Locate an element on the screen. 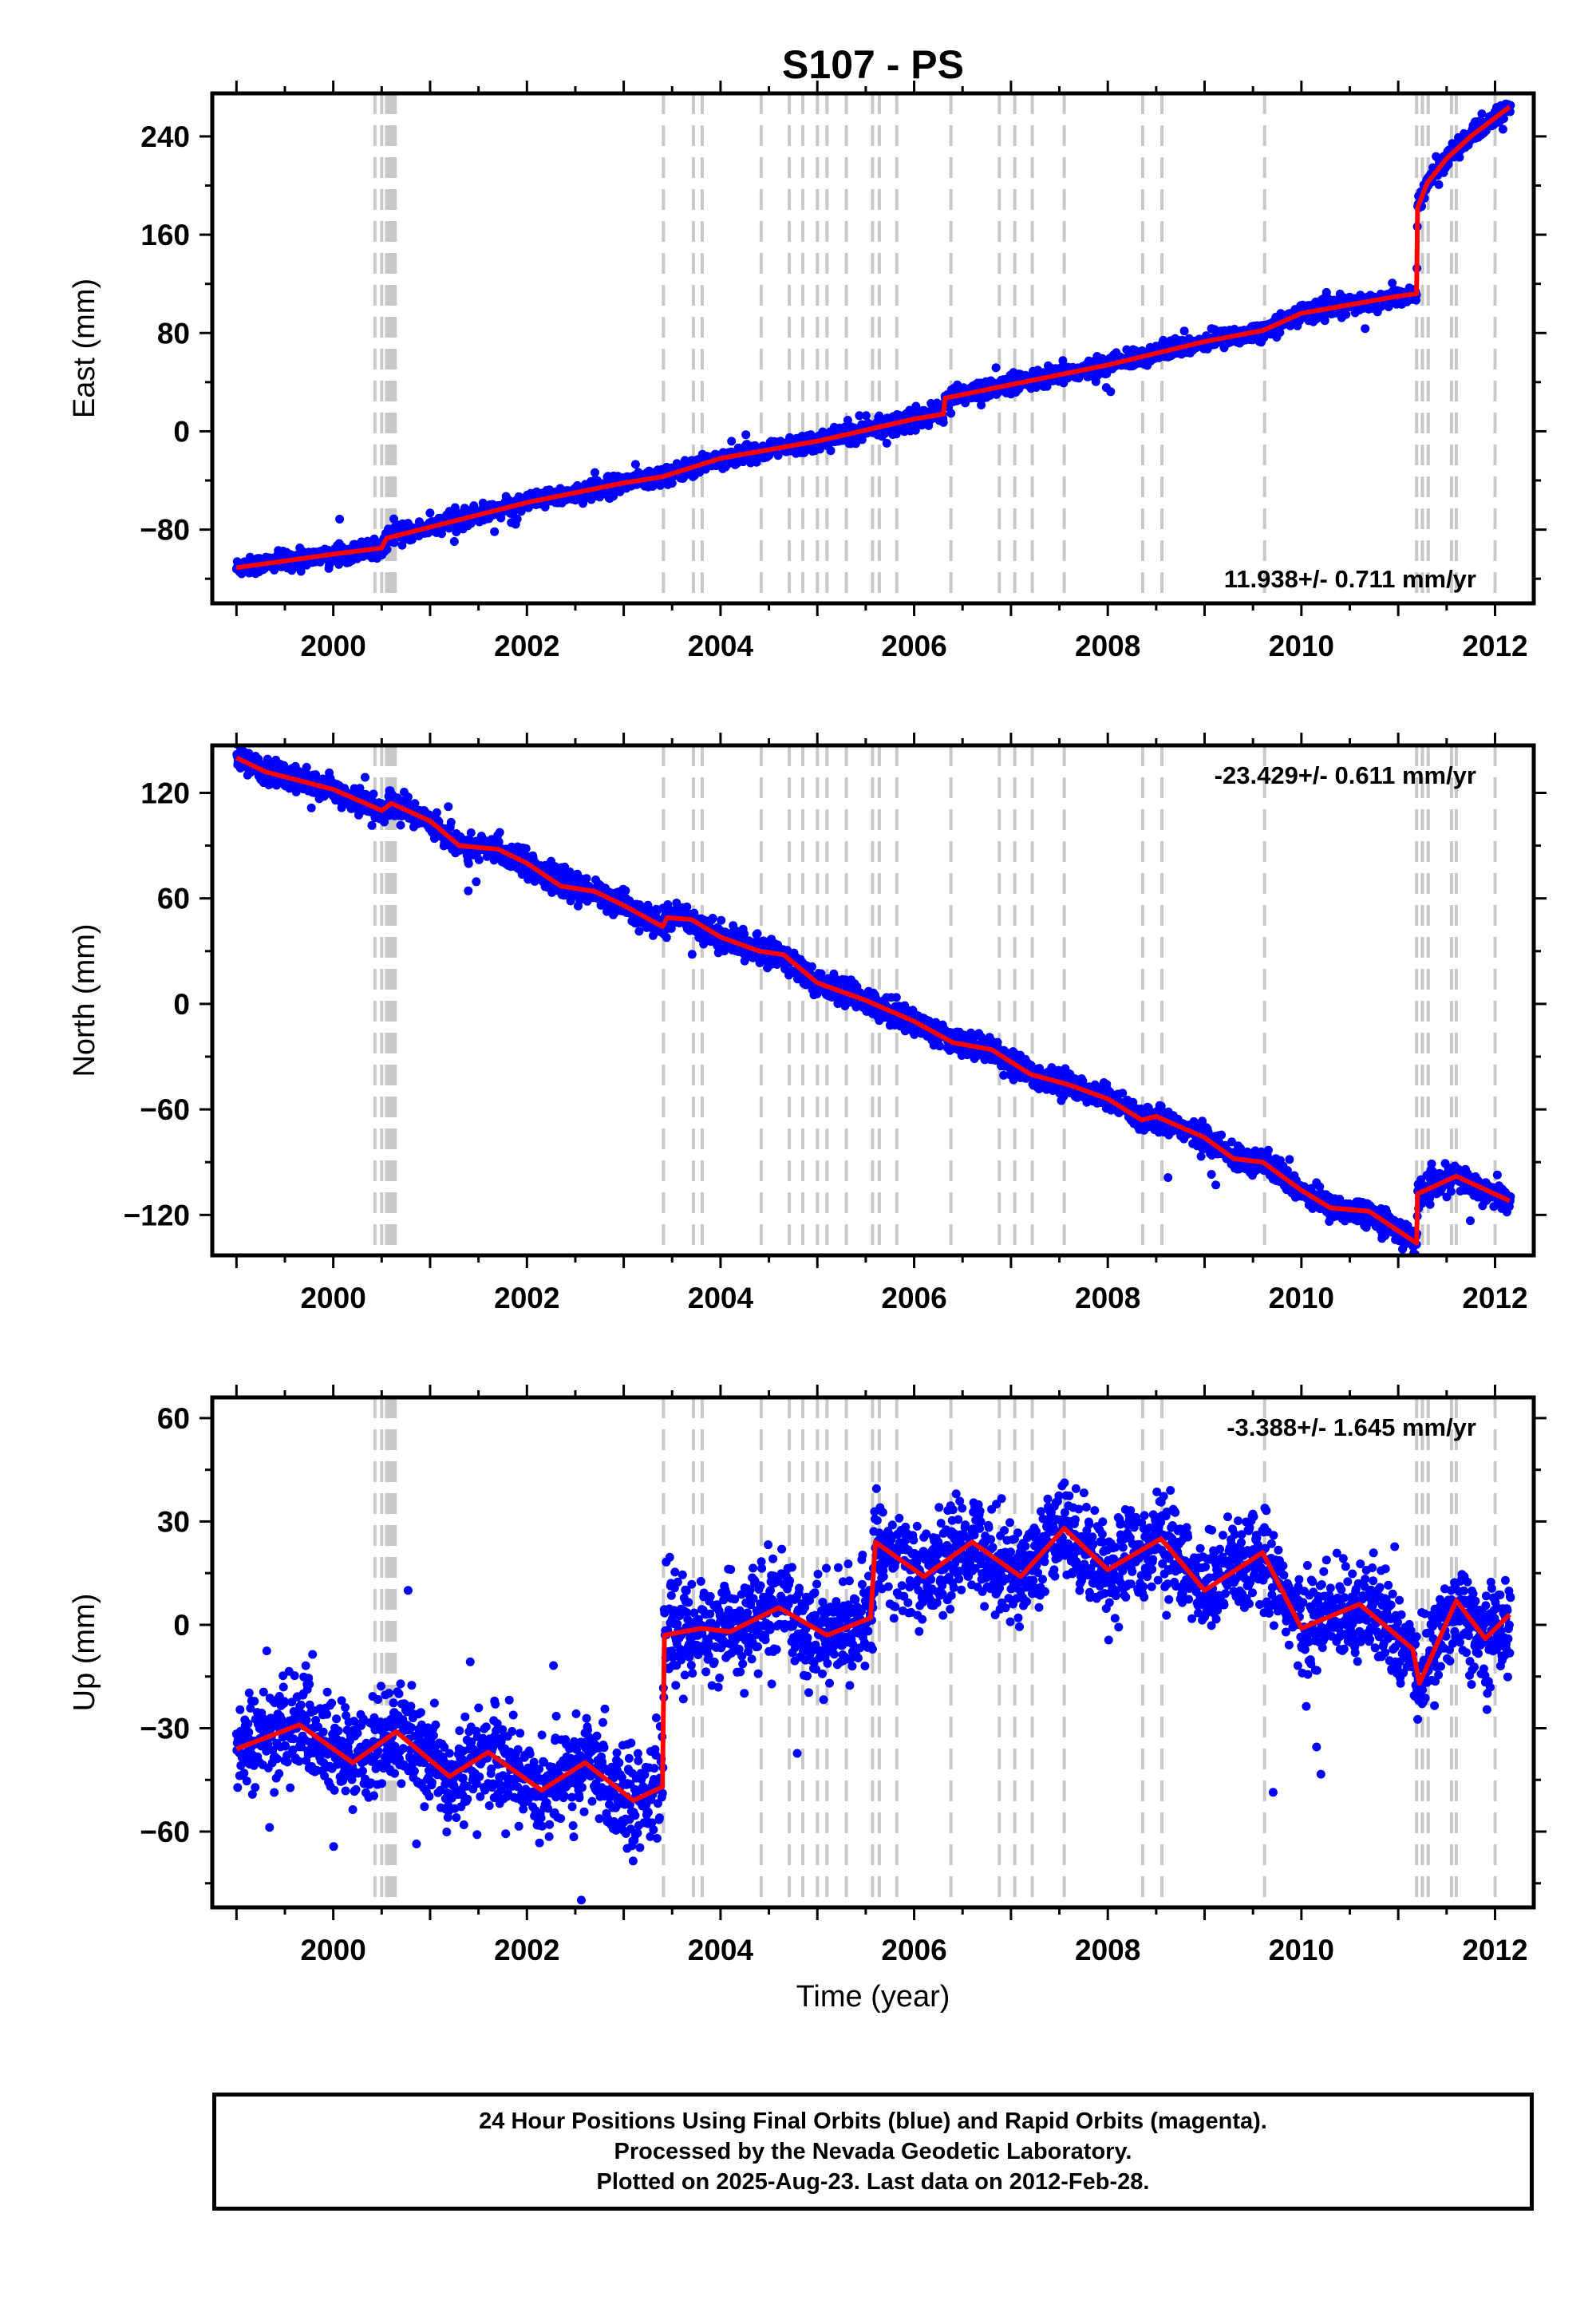 This screenshot has height=2316, width=1596. x-tick-label: 2008 is located at coordinates (1107, 646).